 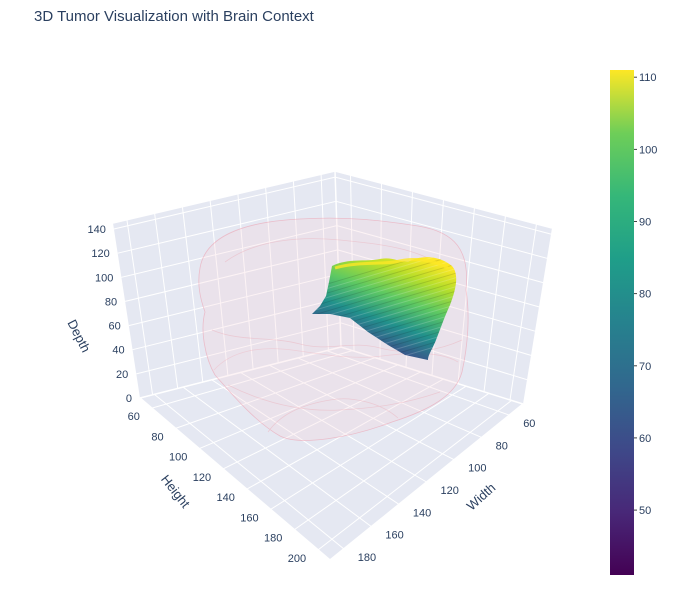 What do you see at coordinates (122, 375) in the screenshot?
I see `depth-tick-label: 20` at bounding box center [122, 375].